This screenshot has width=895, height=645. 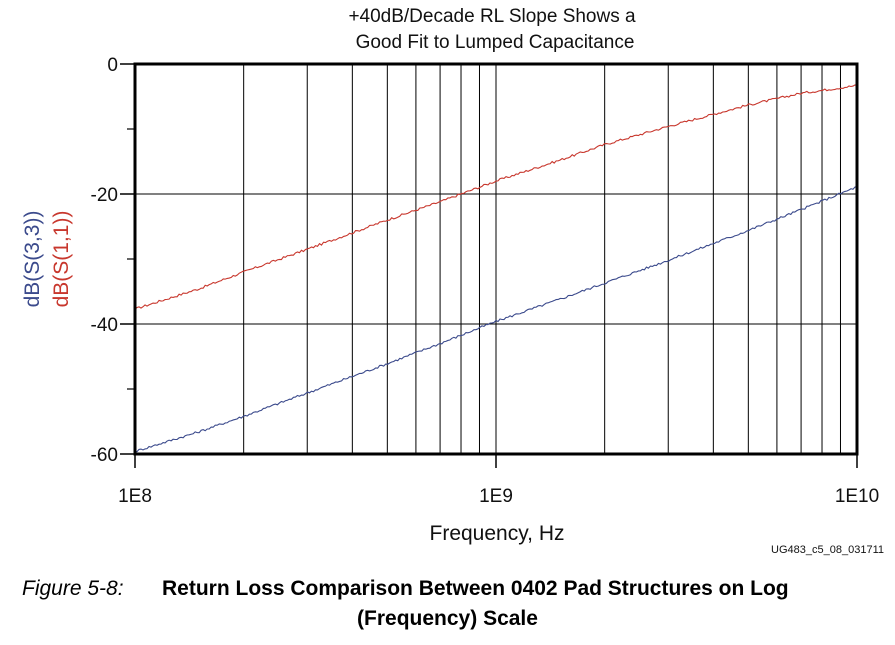 I want to click on chart-title-line-2: Good Fit to Lumped Capacitance, so click(x=495, y=42).